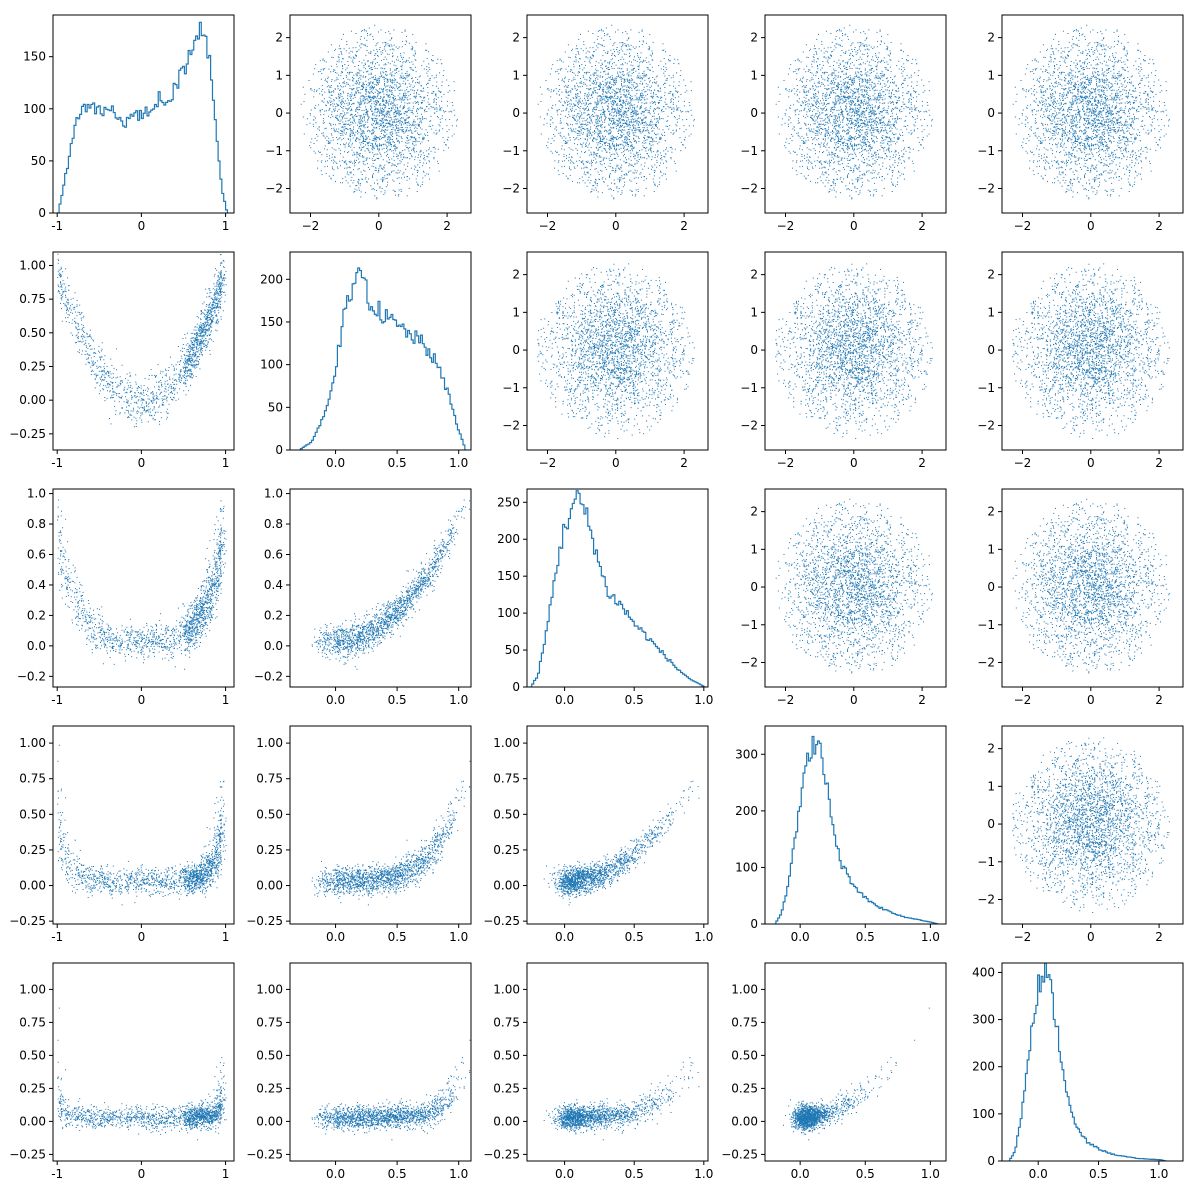 The width and height of the screenshot is (1200, 1200). I want to click on panel-0-0: -1 0 1 0 50 100 150, so click(129, 123).